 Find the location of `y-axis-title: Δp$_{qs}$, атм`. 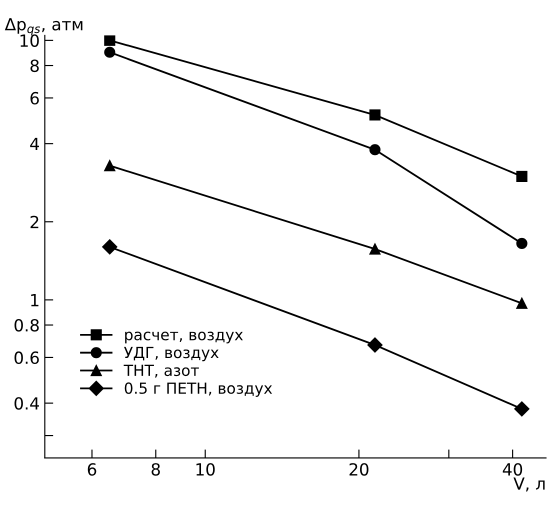

y-axis-title: Δp$_{qs}$, атм is located at coordinates (43, 27).